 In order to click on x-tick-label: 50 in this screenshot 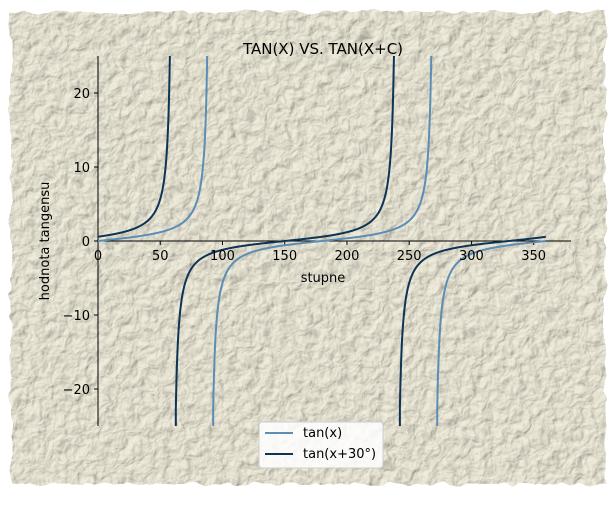, I will do `click(160, 256)`.